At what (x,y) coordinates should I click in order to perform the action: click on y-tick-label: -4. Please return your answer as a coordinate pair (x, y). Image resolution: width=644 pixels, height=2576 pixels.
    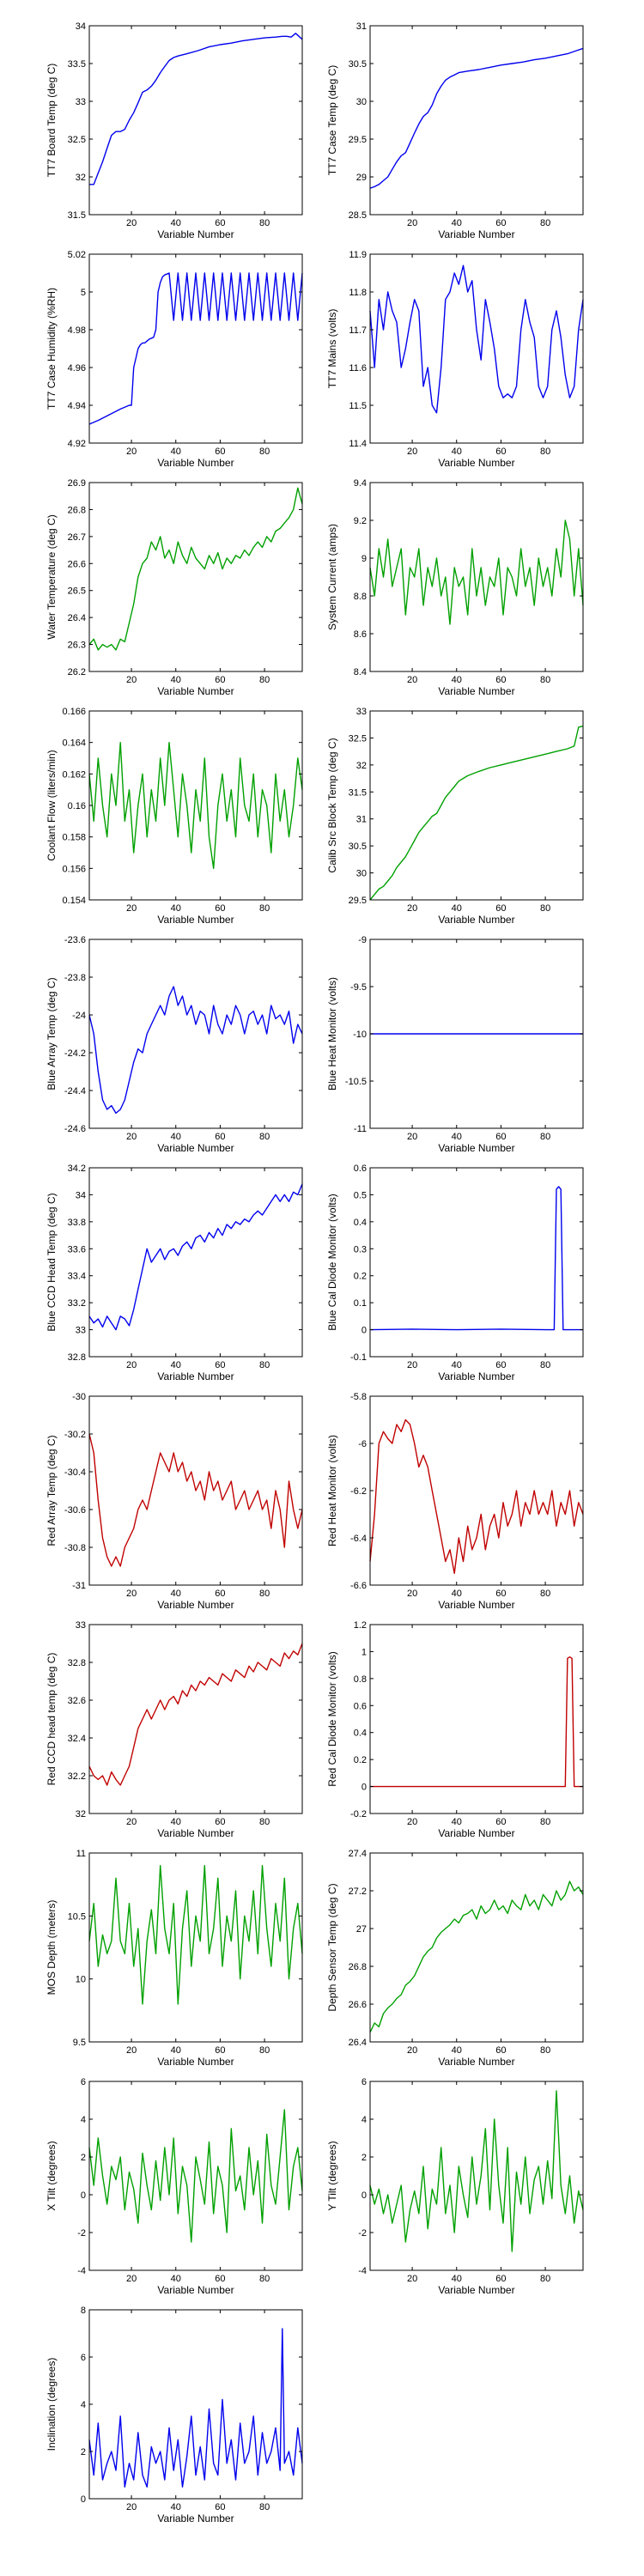
    Looking at the image, I should click on (82, 2271).